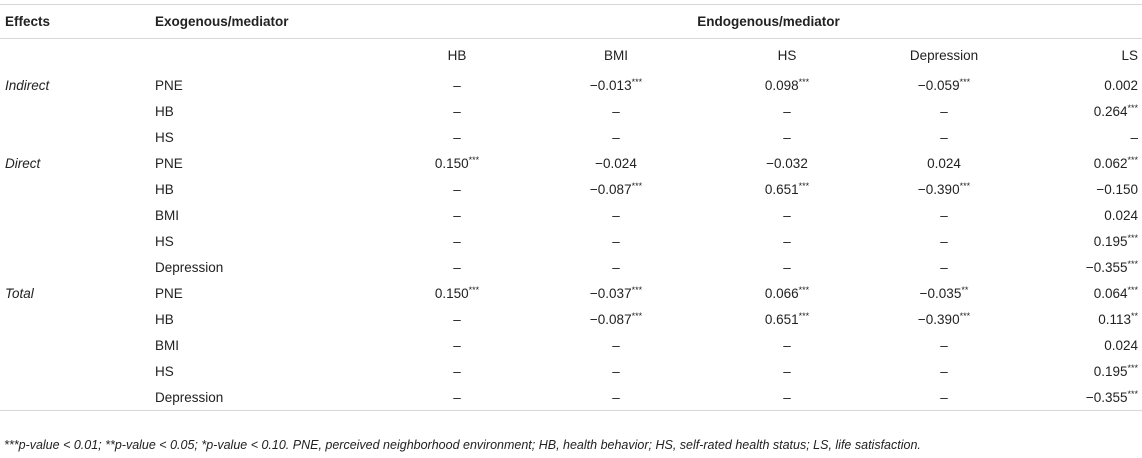 The width and height of the screenshot is (1142, 458). Describe the element at coordinates (167, 345) in the screenshot. I see `exogenous-variable-cell: BMI` at that location.